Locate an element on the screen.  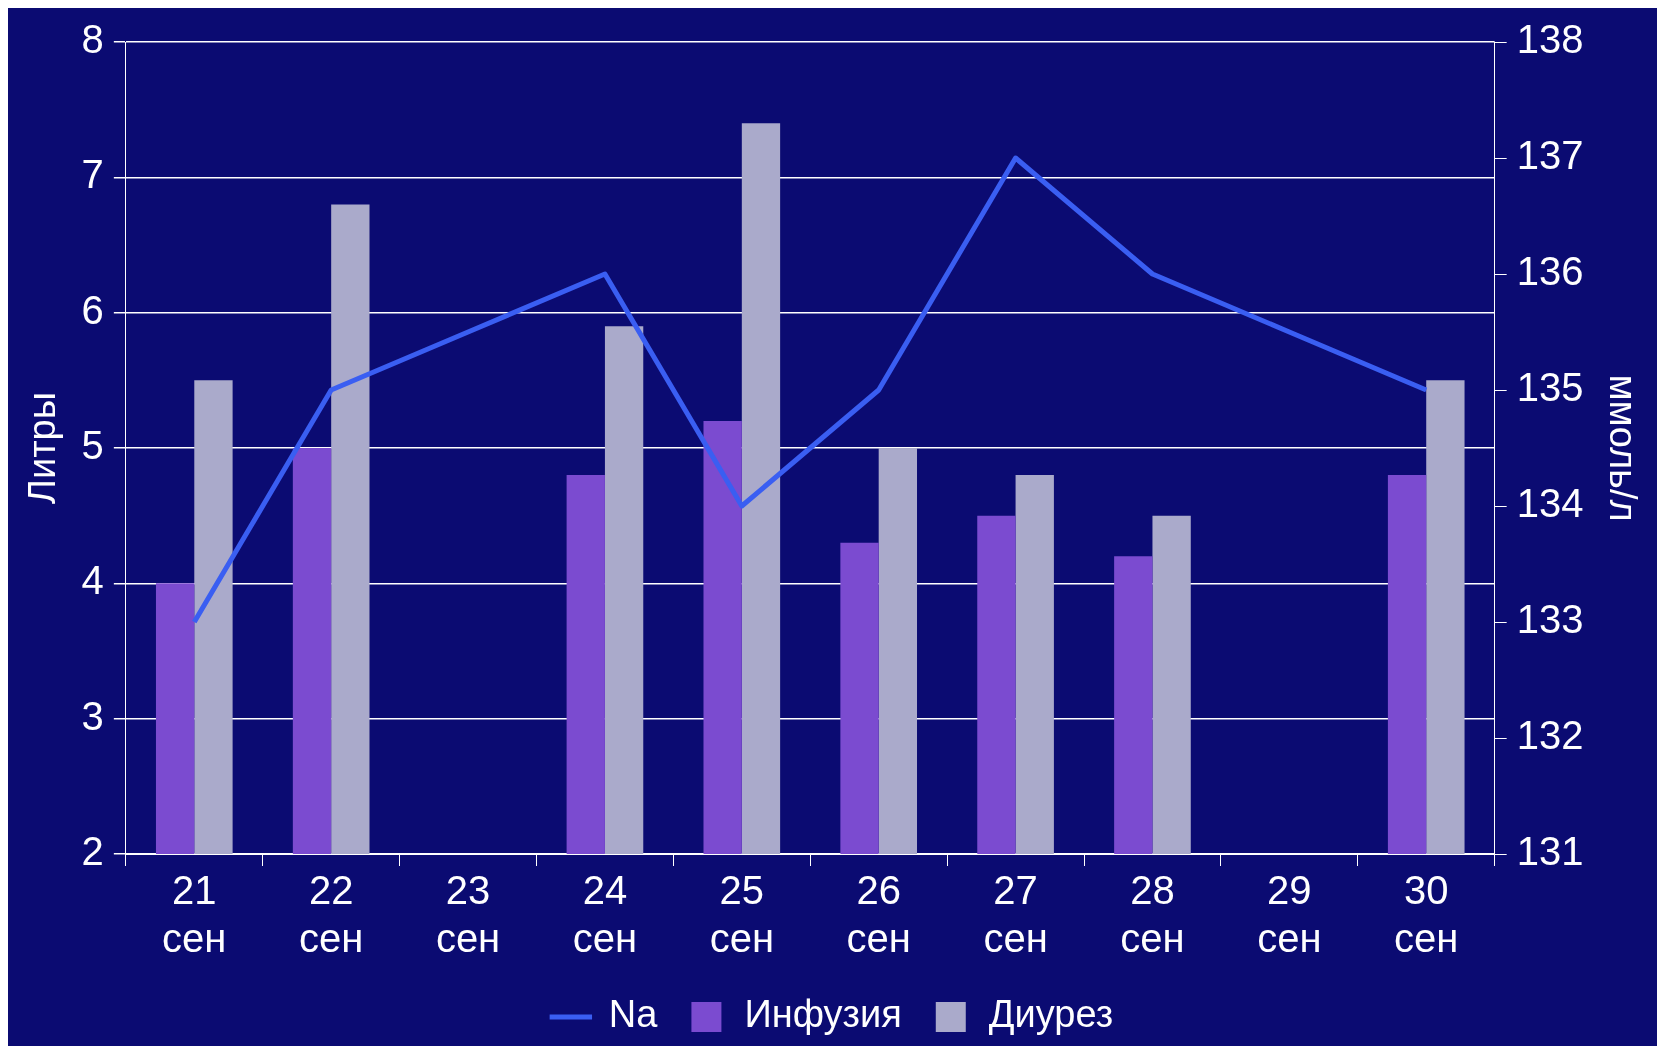
x-tick-label: 27 сен is located at coordinates (1015, 914).